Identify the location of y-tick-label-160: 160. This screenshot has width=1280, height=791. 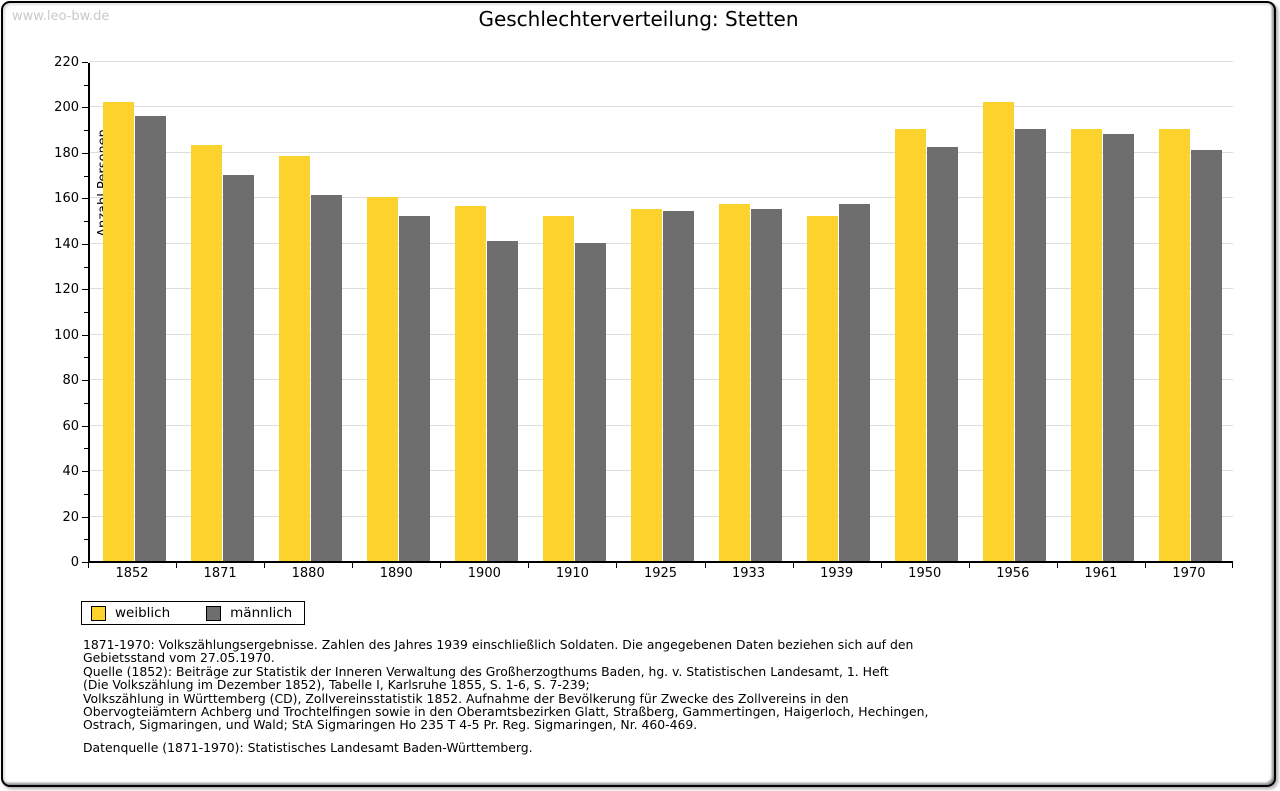
(66, 199).